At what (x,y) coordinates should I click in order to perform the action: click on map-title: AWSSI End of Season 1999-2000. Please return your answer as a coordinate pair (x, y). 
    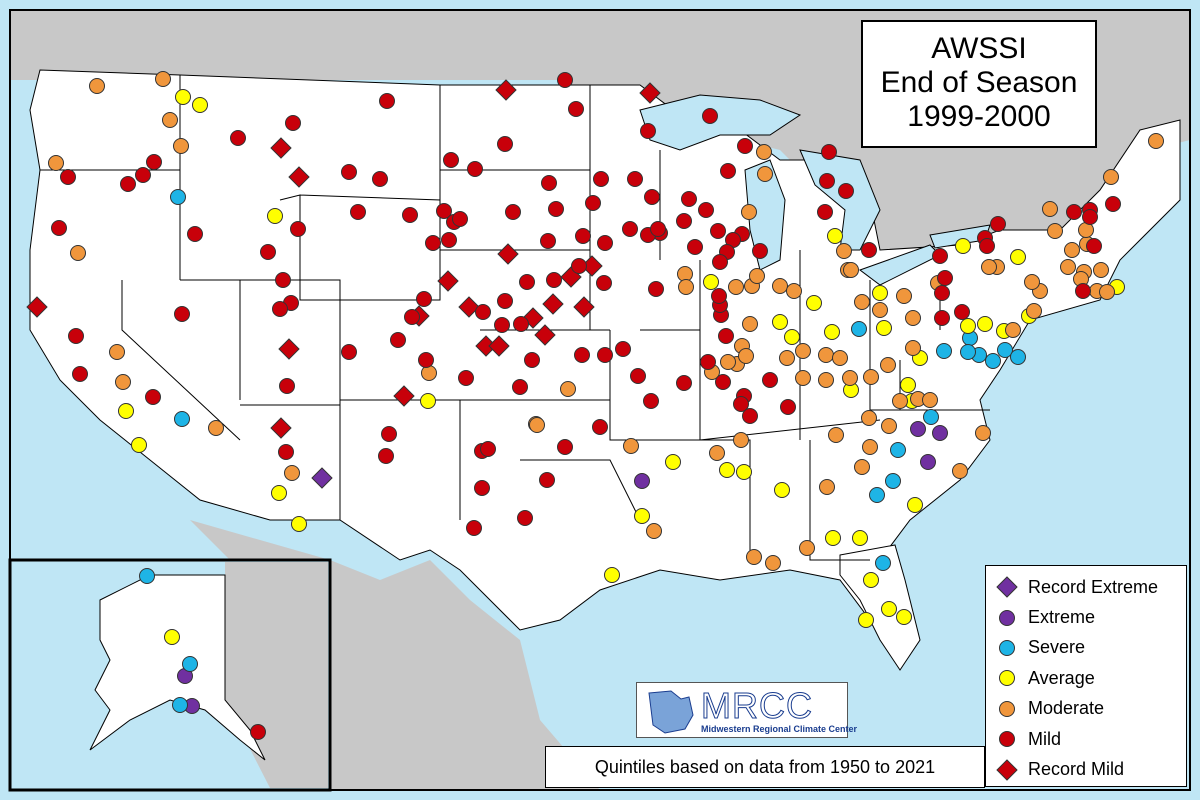
    Looking at the image, I should click on (979, 84).